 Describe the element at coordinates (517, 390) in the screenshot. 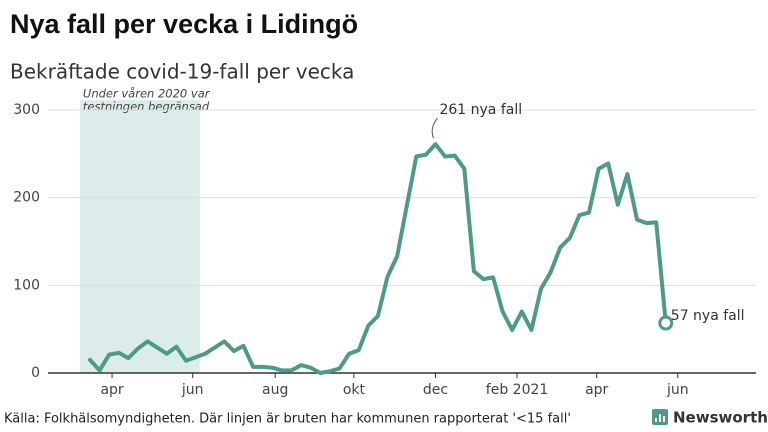

I see `x-tick-label: feb 2021` at that location.